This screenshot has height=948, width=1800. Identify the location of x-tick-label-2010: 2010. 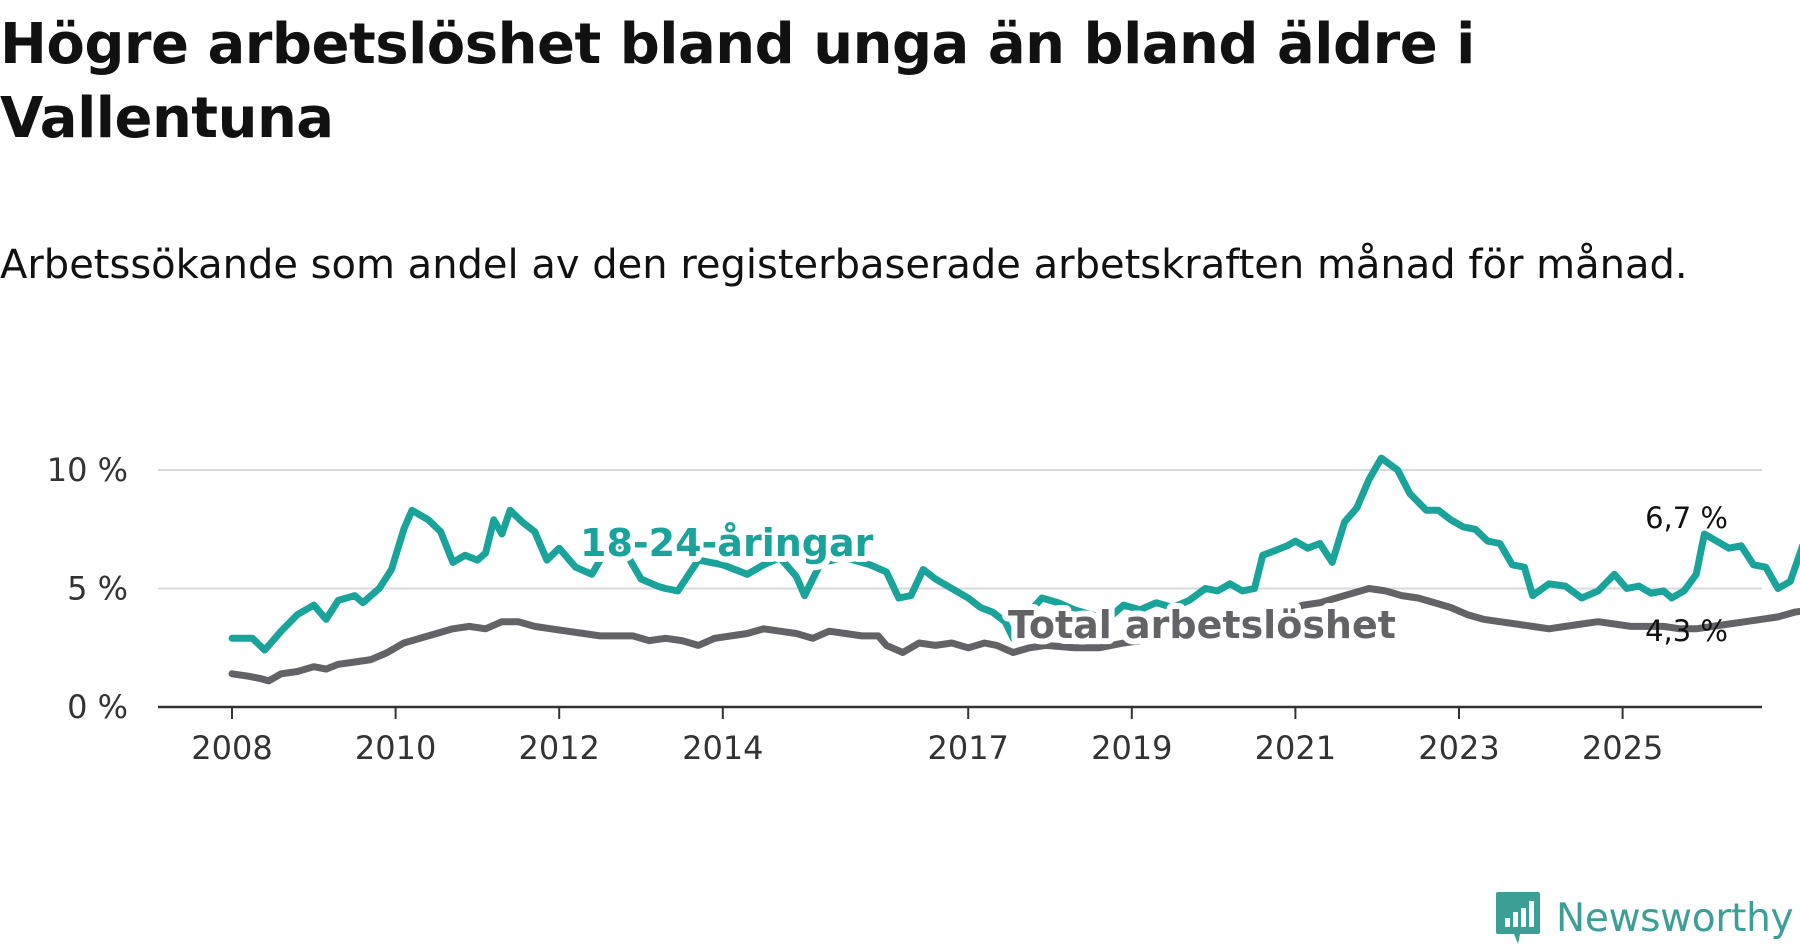
(395, 748).